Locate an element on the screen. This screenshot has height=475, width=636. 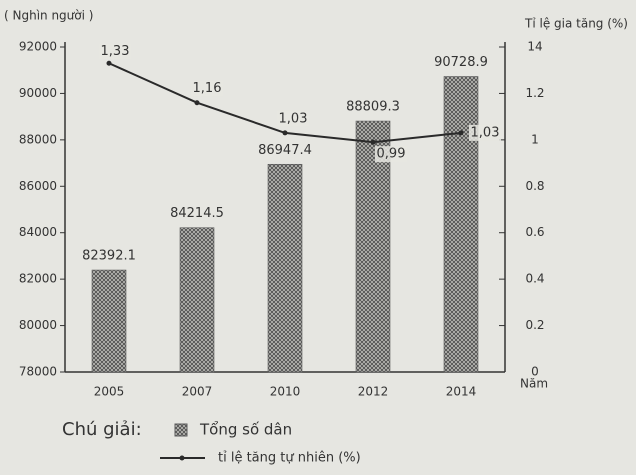
legend-label: tỉ lệ tăng tự nhiên (%) is located at coordinates (289, 458).